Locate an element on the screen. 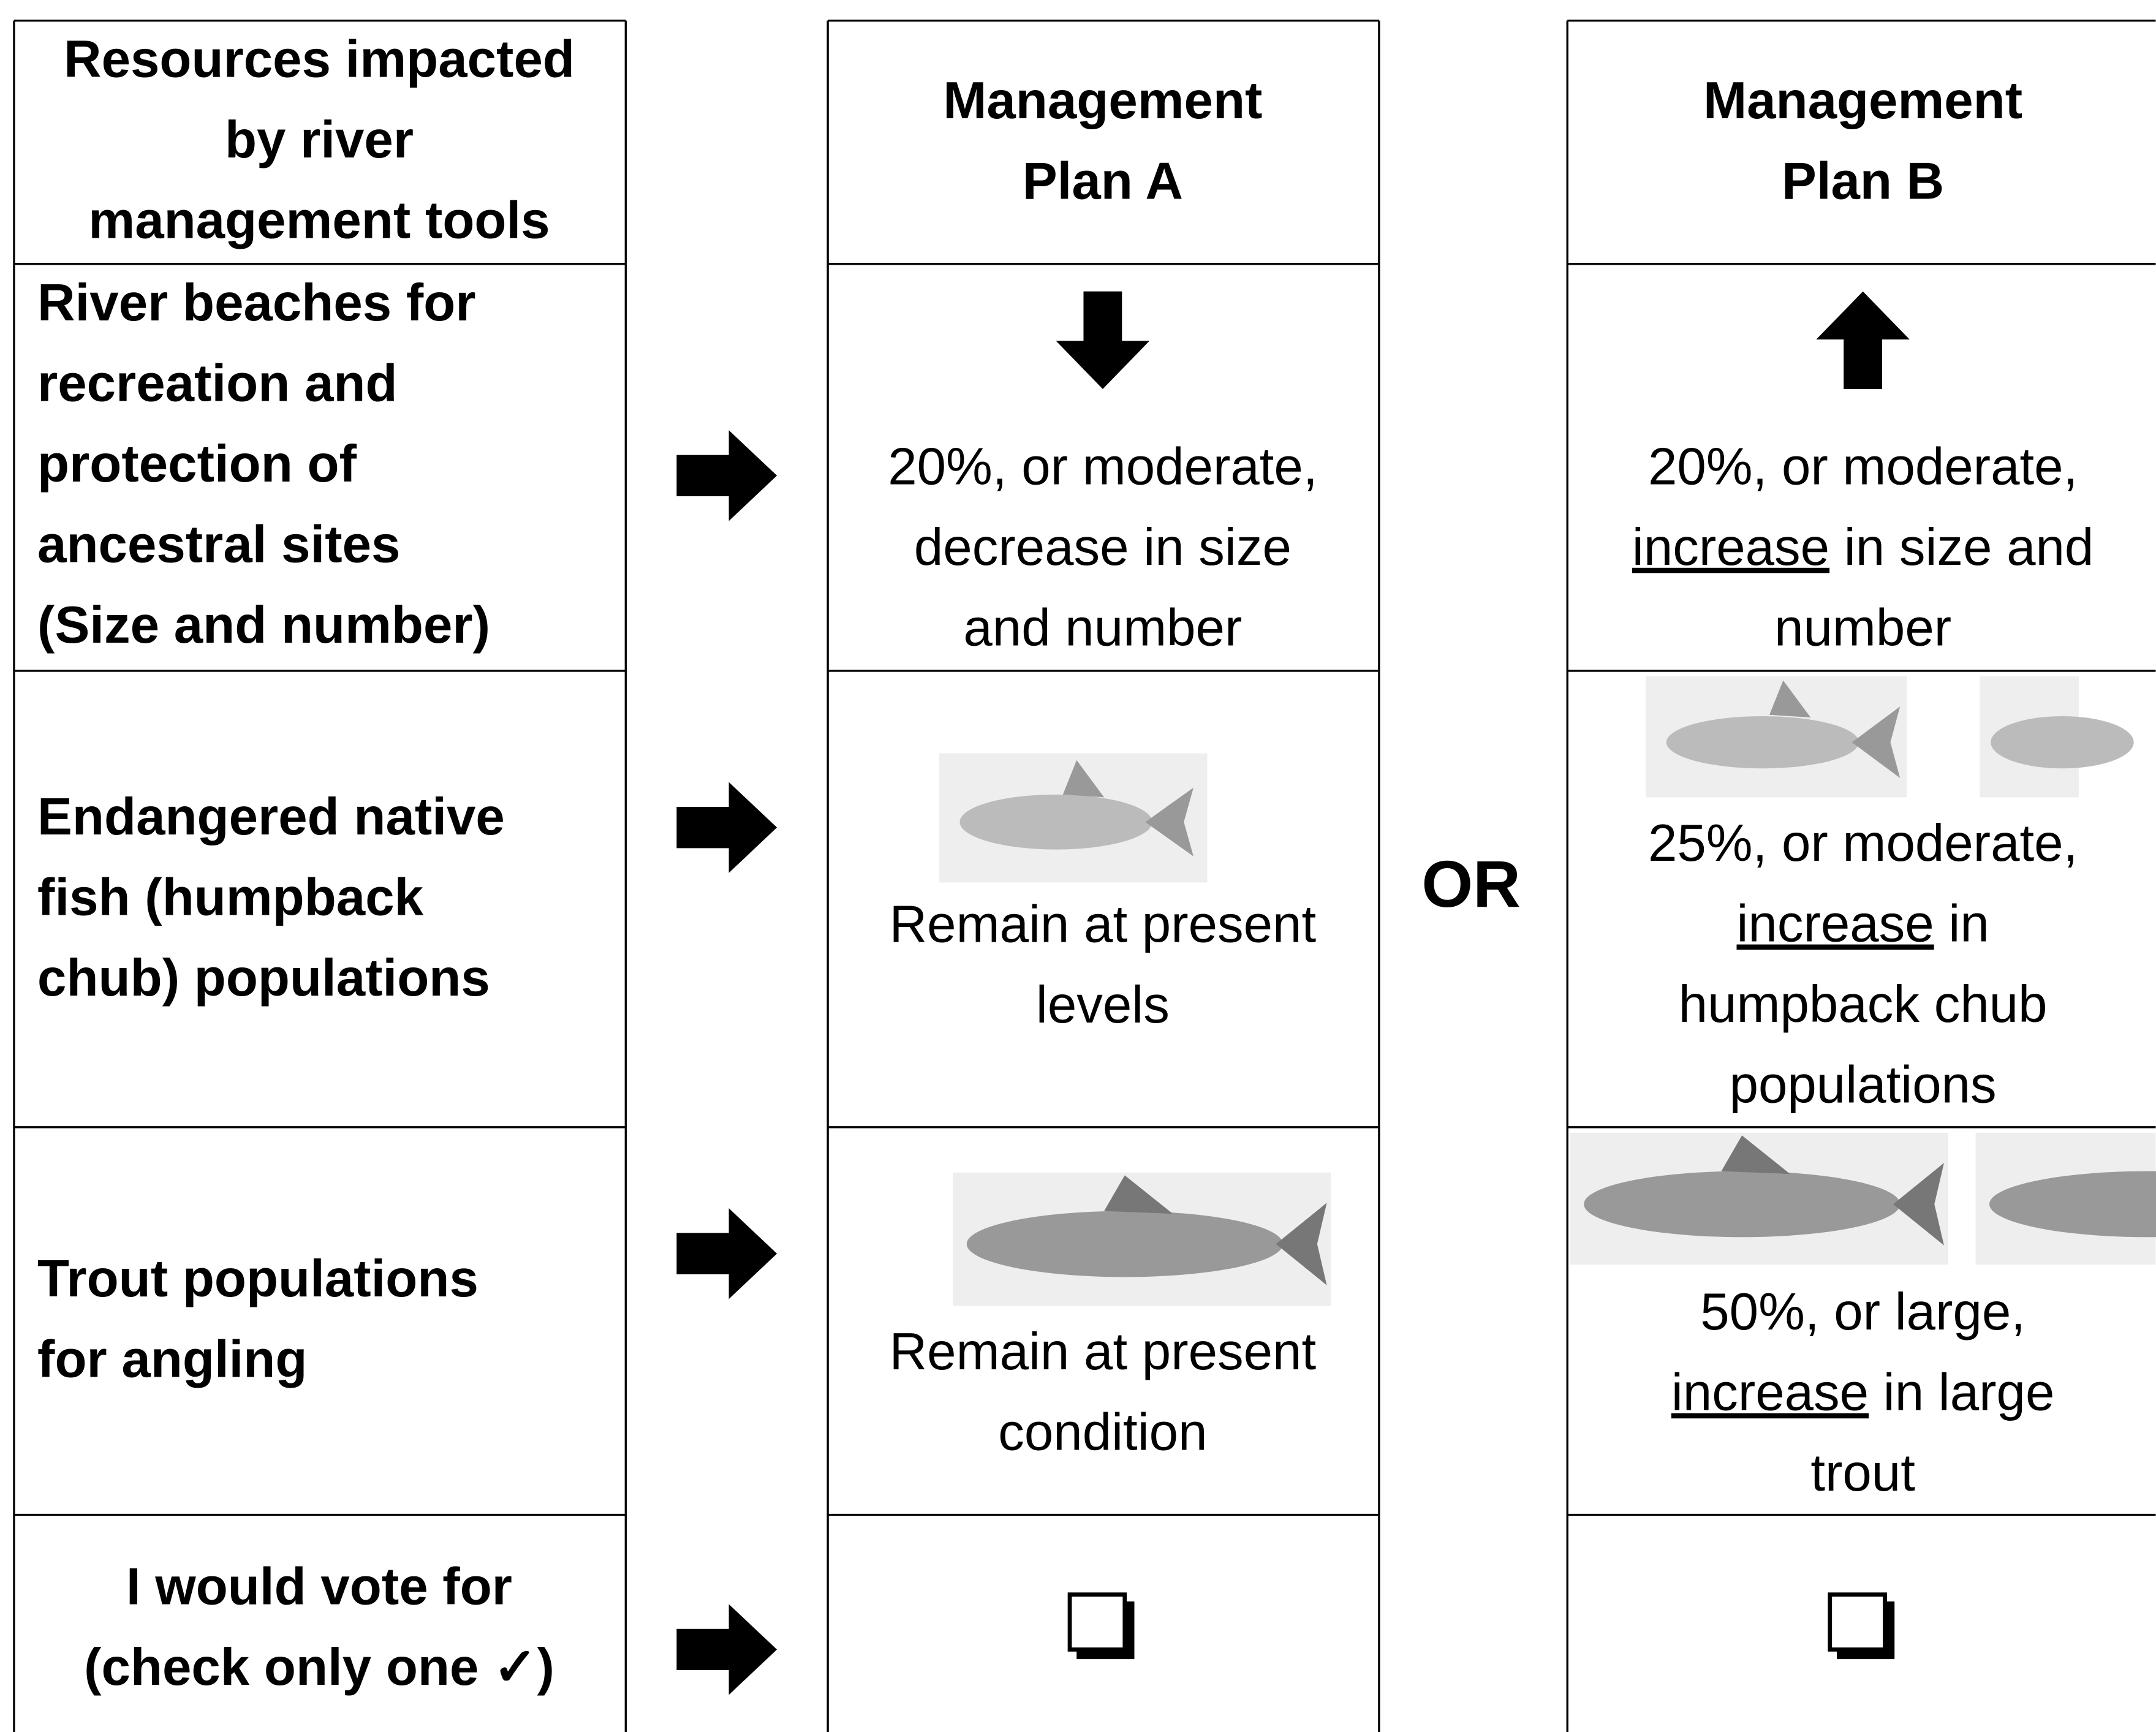 The height and width of the screenshot is (1732, 2156). resource-label: recreation and is located at coordinates (217, 383).